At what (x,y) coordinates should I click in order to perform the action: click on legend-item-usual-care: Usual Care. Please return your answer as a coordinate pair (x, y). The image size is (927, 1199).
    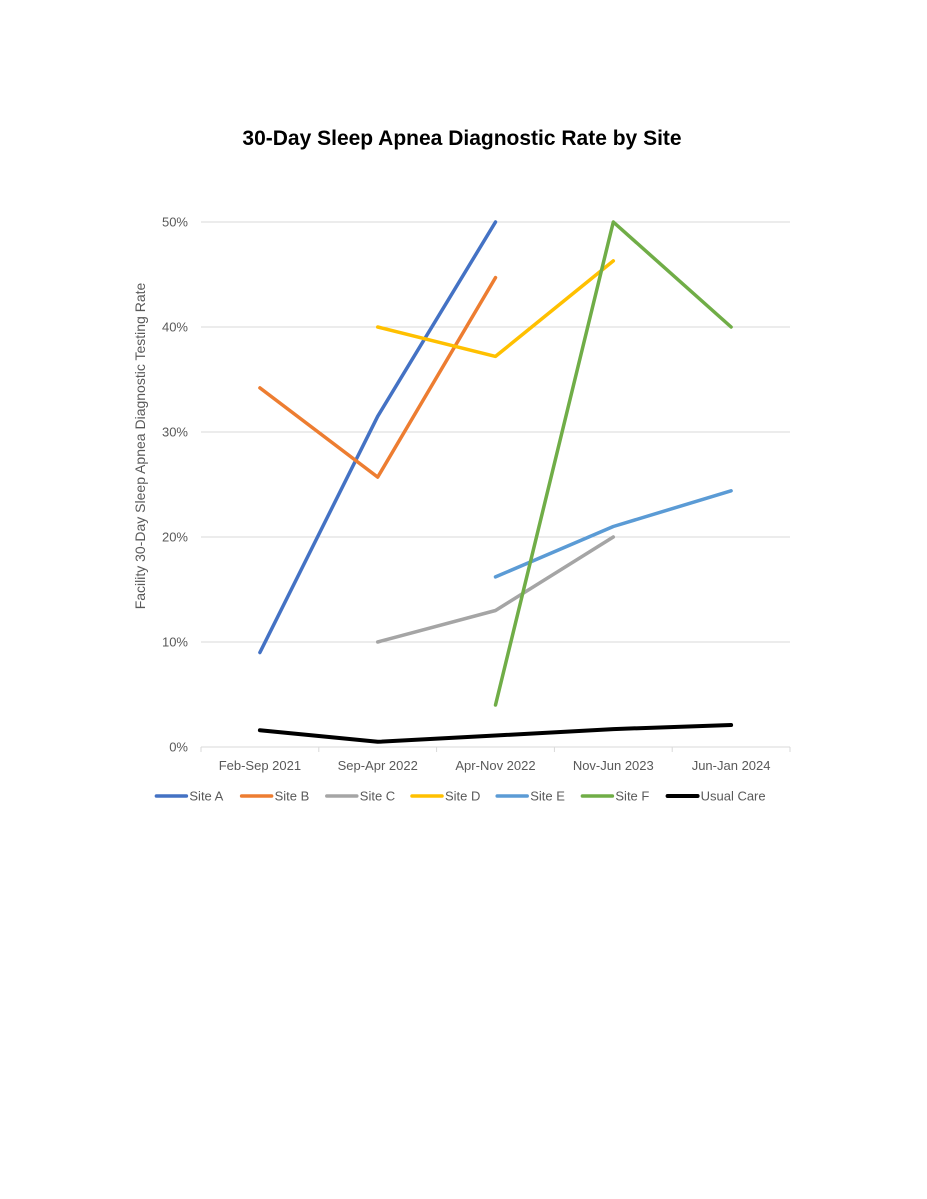
    Looking at the image, I should click on (715, 796).